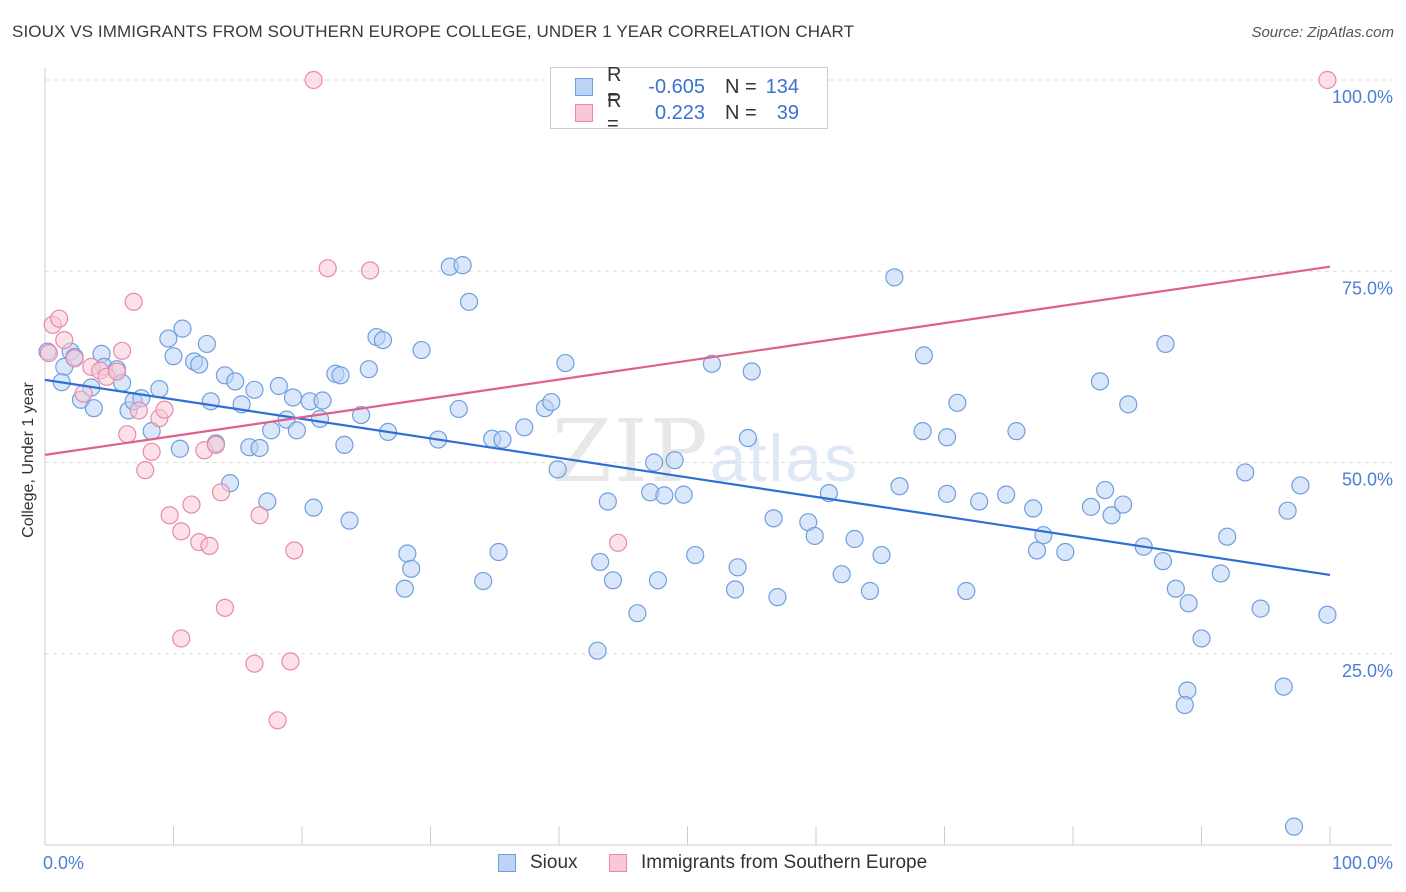 This screenshot has width=1406, height=892. I want to click on legend-item-sioux: Sioux, so click(538, 863).